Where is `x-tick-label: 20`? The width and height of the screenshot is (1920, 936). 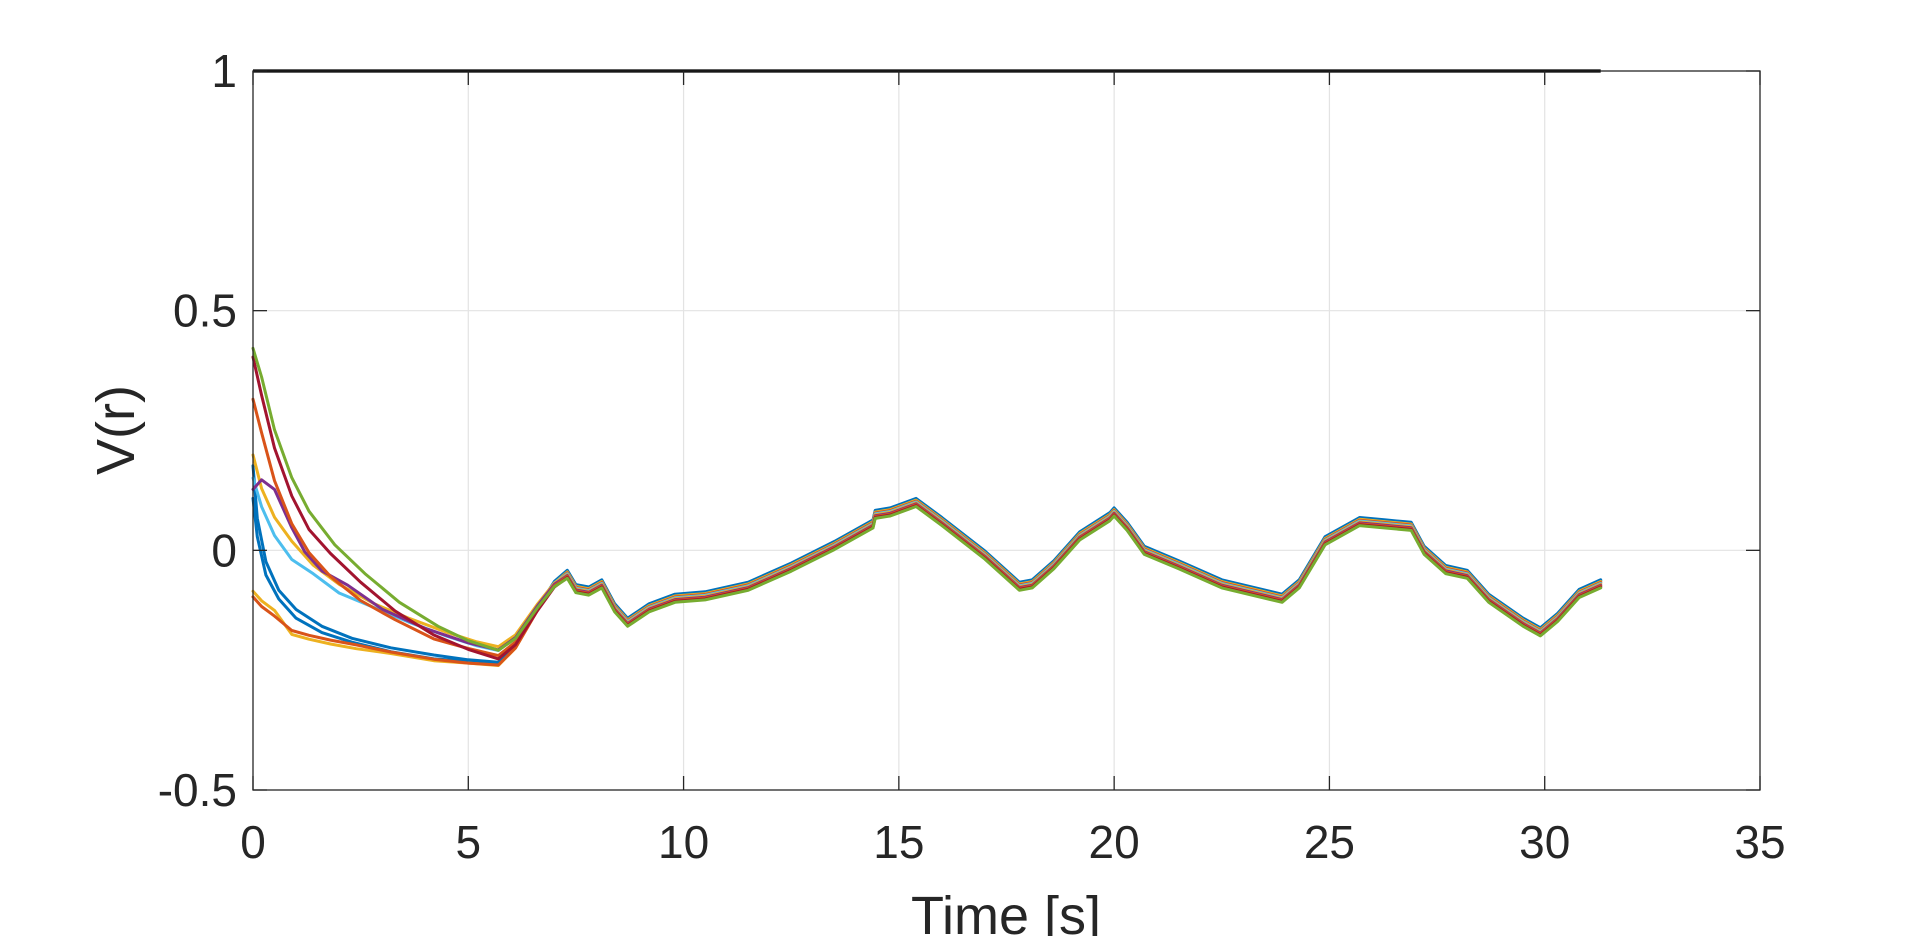
x-tick-label: 20 is located at coordinates (1114, 842).